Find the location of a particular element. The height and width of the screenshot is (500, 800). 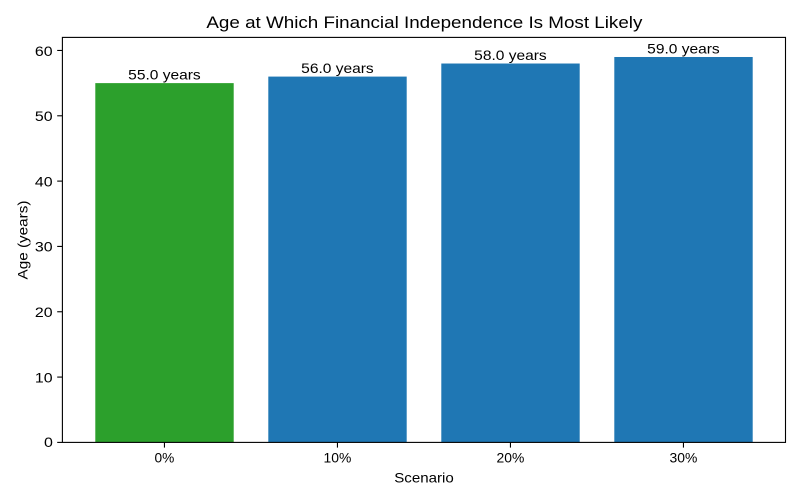

svg-text: 59.0 years is located at coordinates (683, 49).